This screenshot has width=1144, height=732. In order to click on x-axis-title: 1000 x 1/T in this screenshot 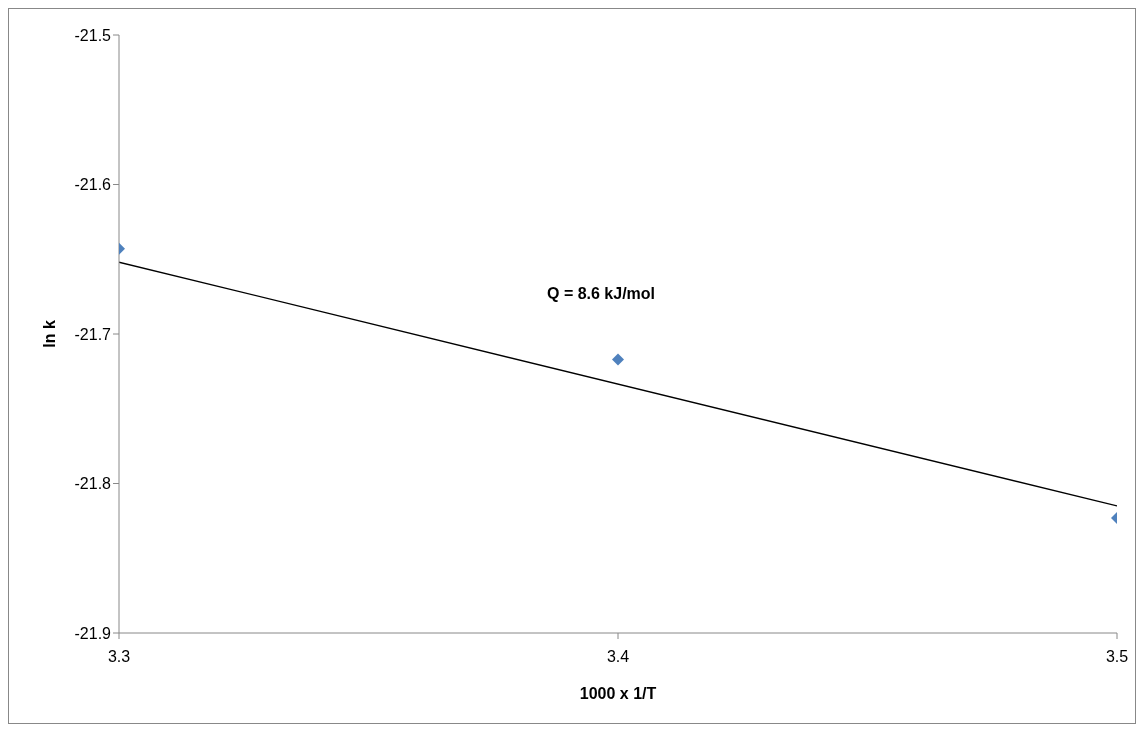, I will do `click(618, 693)`.